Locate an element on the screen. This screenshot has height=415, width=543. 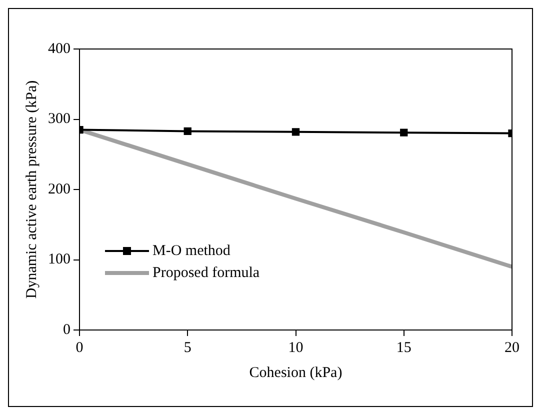
y-tick-label: 100 is located at coordinates (59, 260).